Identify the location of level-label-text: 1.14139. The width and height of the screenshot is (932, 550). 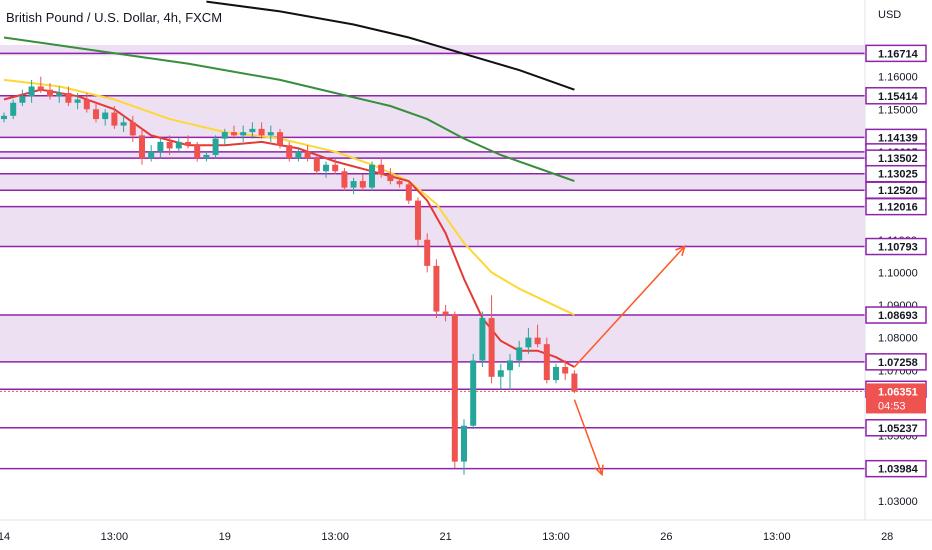
(898, 138).